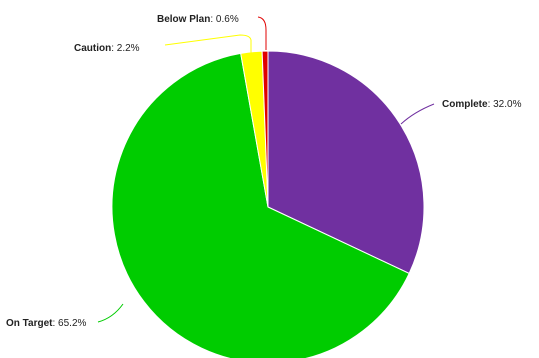 This screenshot has height=358, width=539. I want to click on slice-label-category: Below Plan, so click(183, 19).